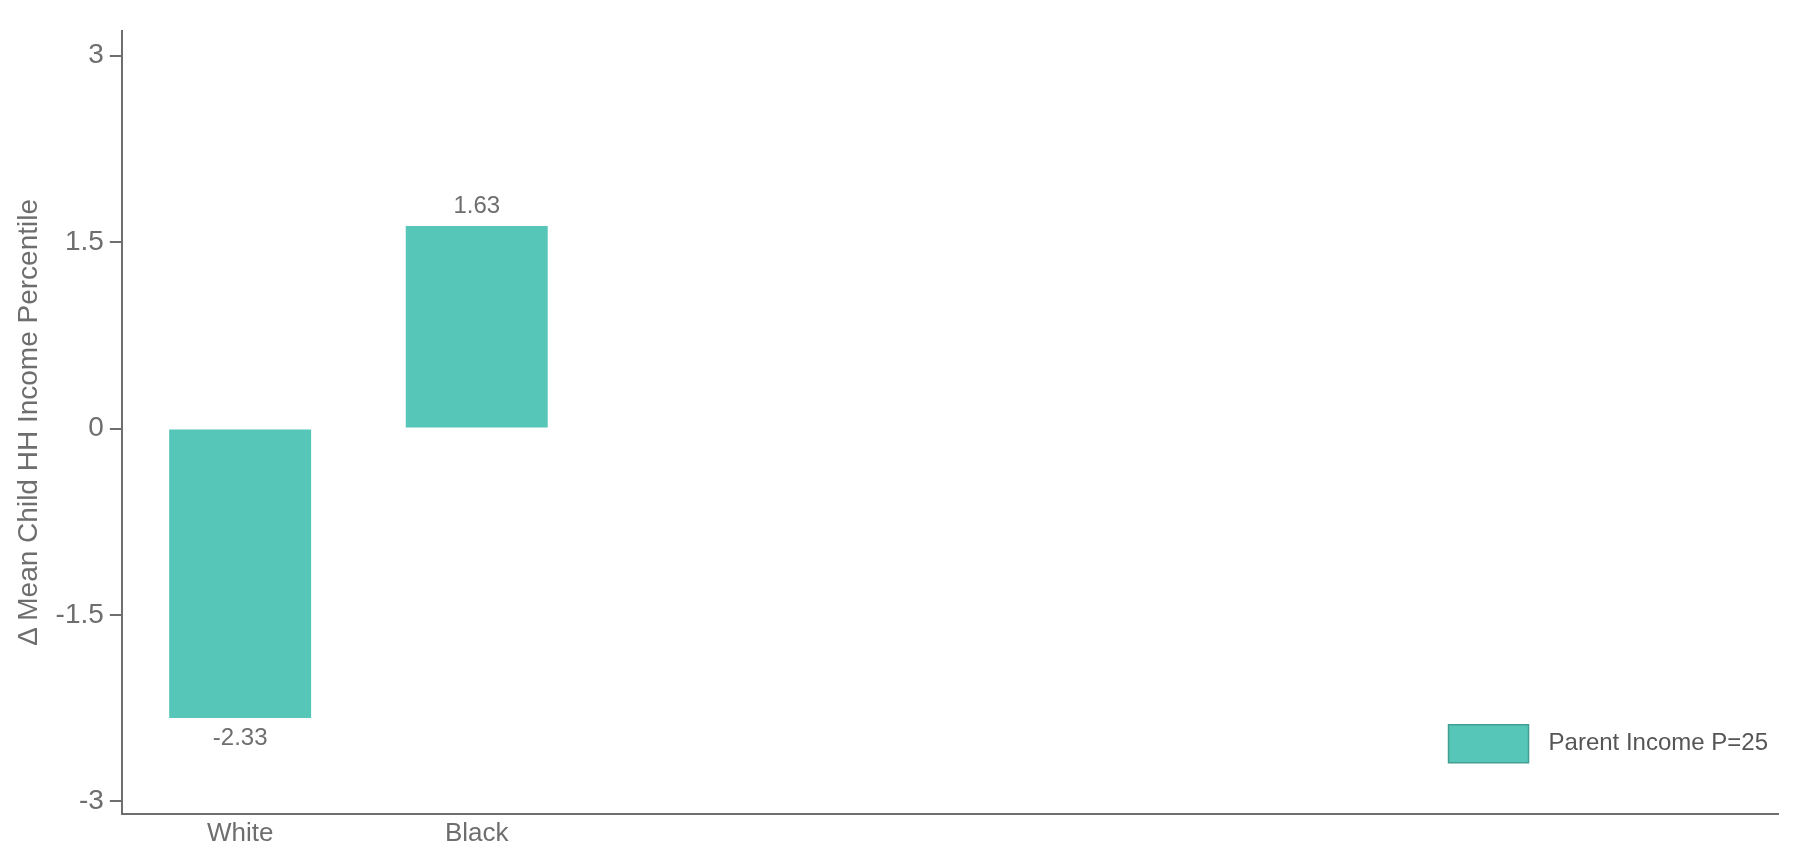  I want to click on y-tick-label: 3, so click(96, 54).